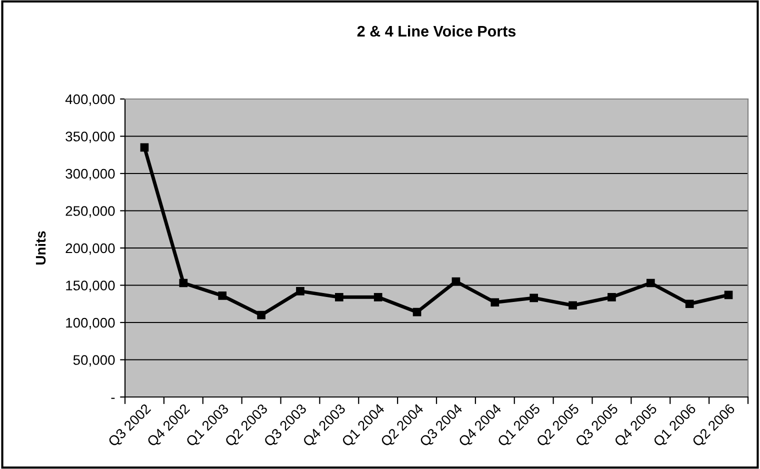  What do you see at coordinates (436, 31) in the screenshot?
I see `chart-title: 2 & 4 Line Voice Ports` at bounding box center [436, 31].